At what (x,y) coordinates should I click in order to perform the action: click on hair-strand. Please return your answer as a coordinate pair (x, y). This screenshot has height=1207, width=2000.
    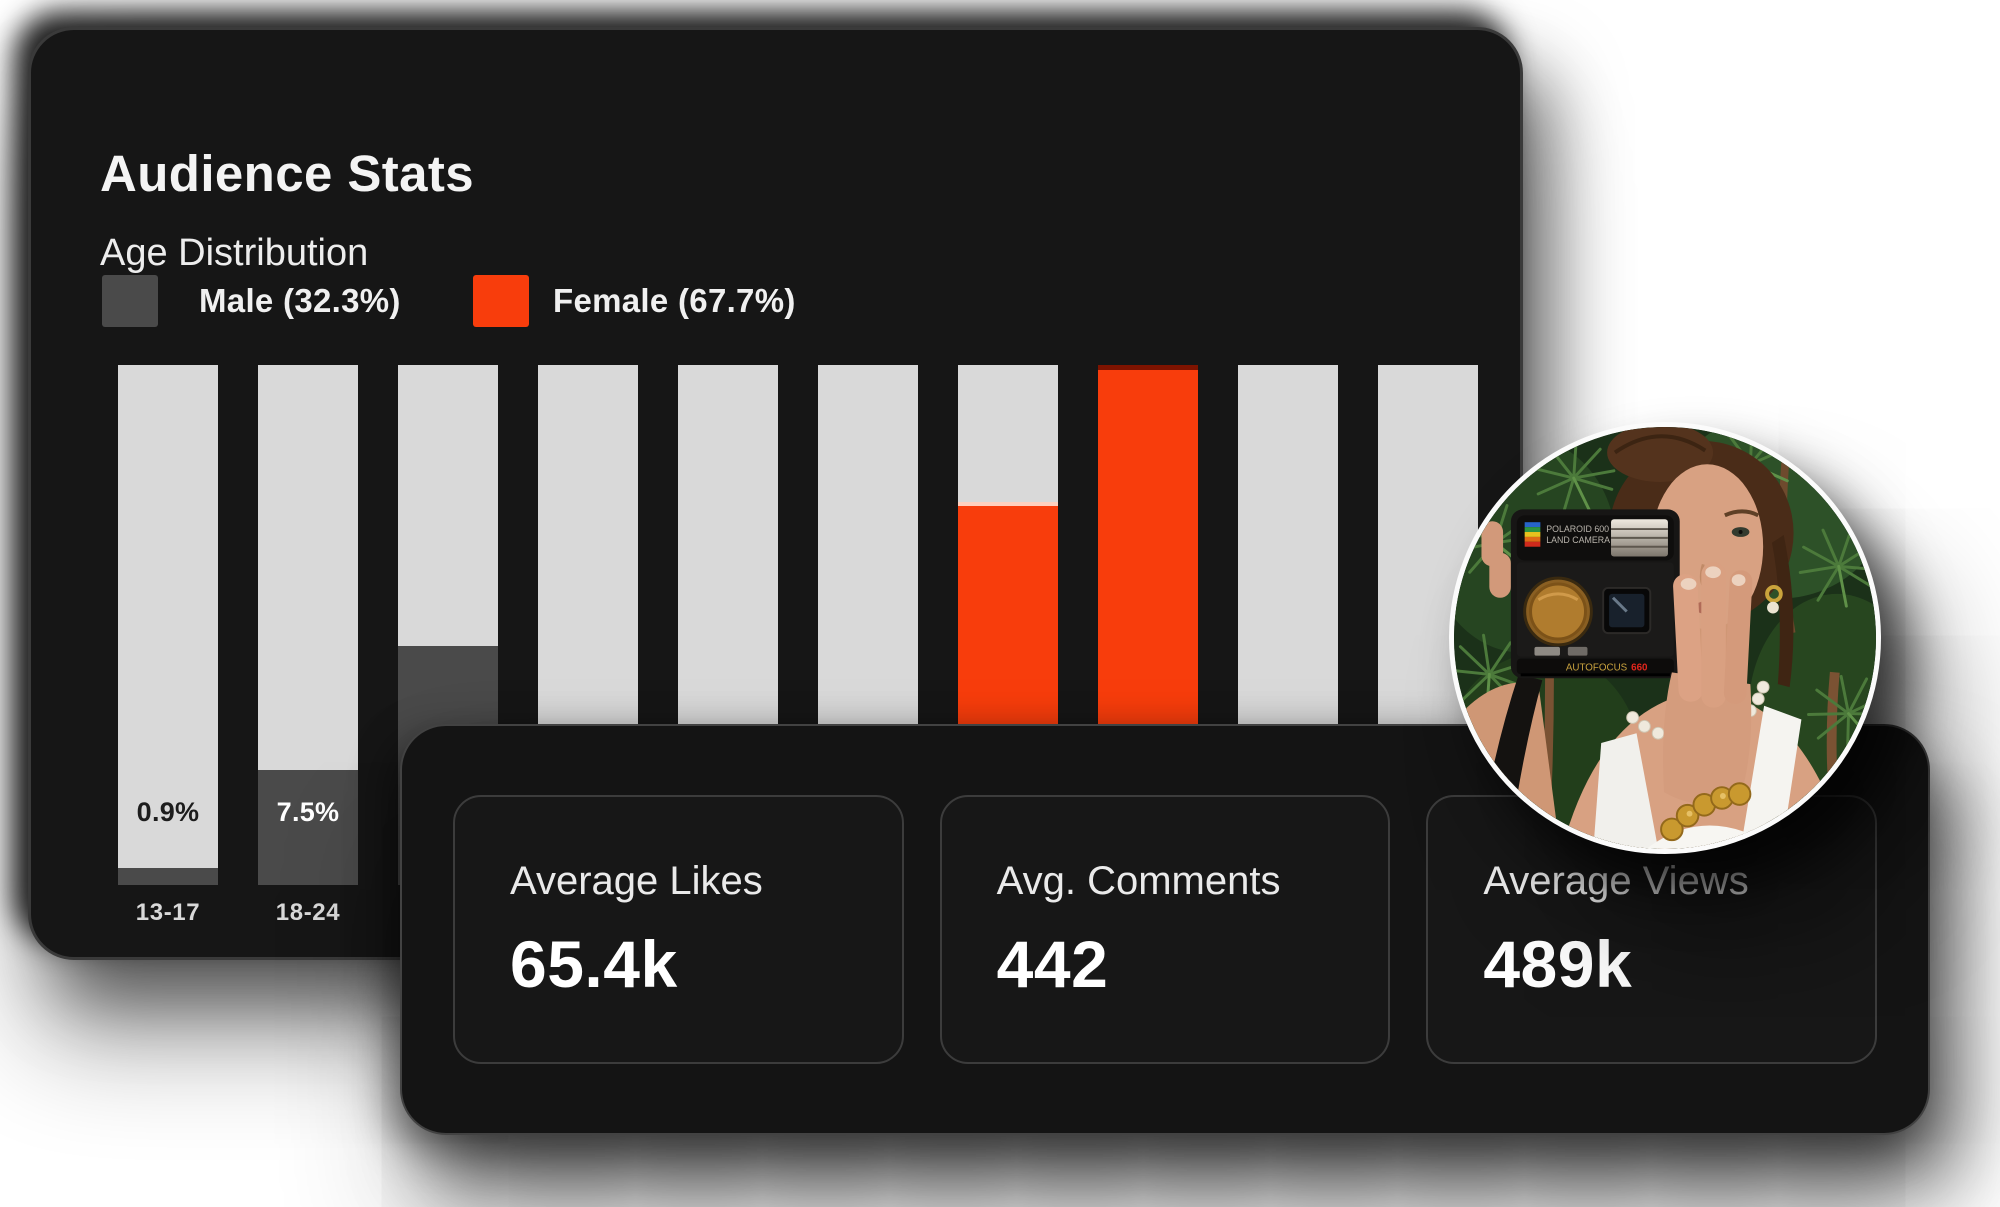
    Looking at the image, I should click on (1782, 611).